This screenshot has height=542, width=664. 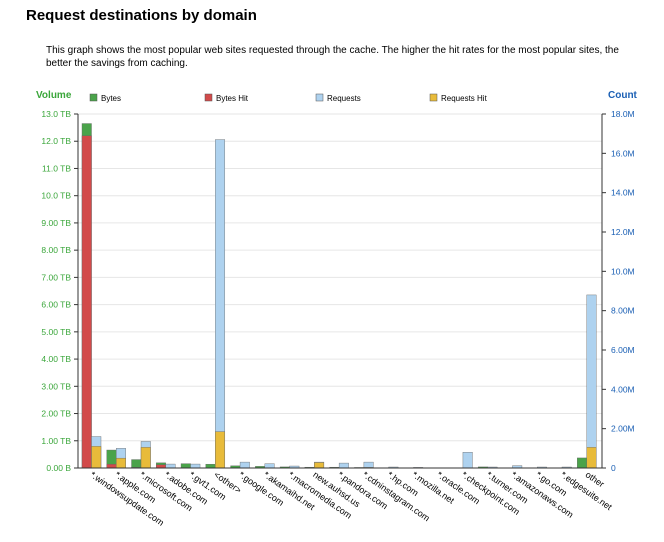 What do you see at coordinates (288, 98) in the screenshot?
I see `legend: Bytes Bytes Hit Requests Requests Hit` at bounding box center [288, 98].